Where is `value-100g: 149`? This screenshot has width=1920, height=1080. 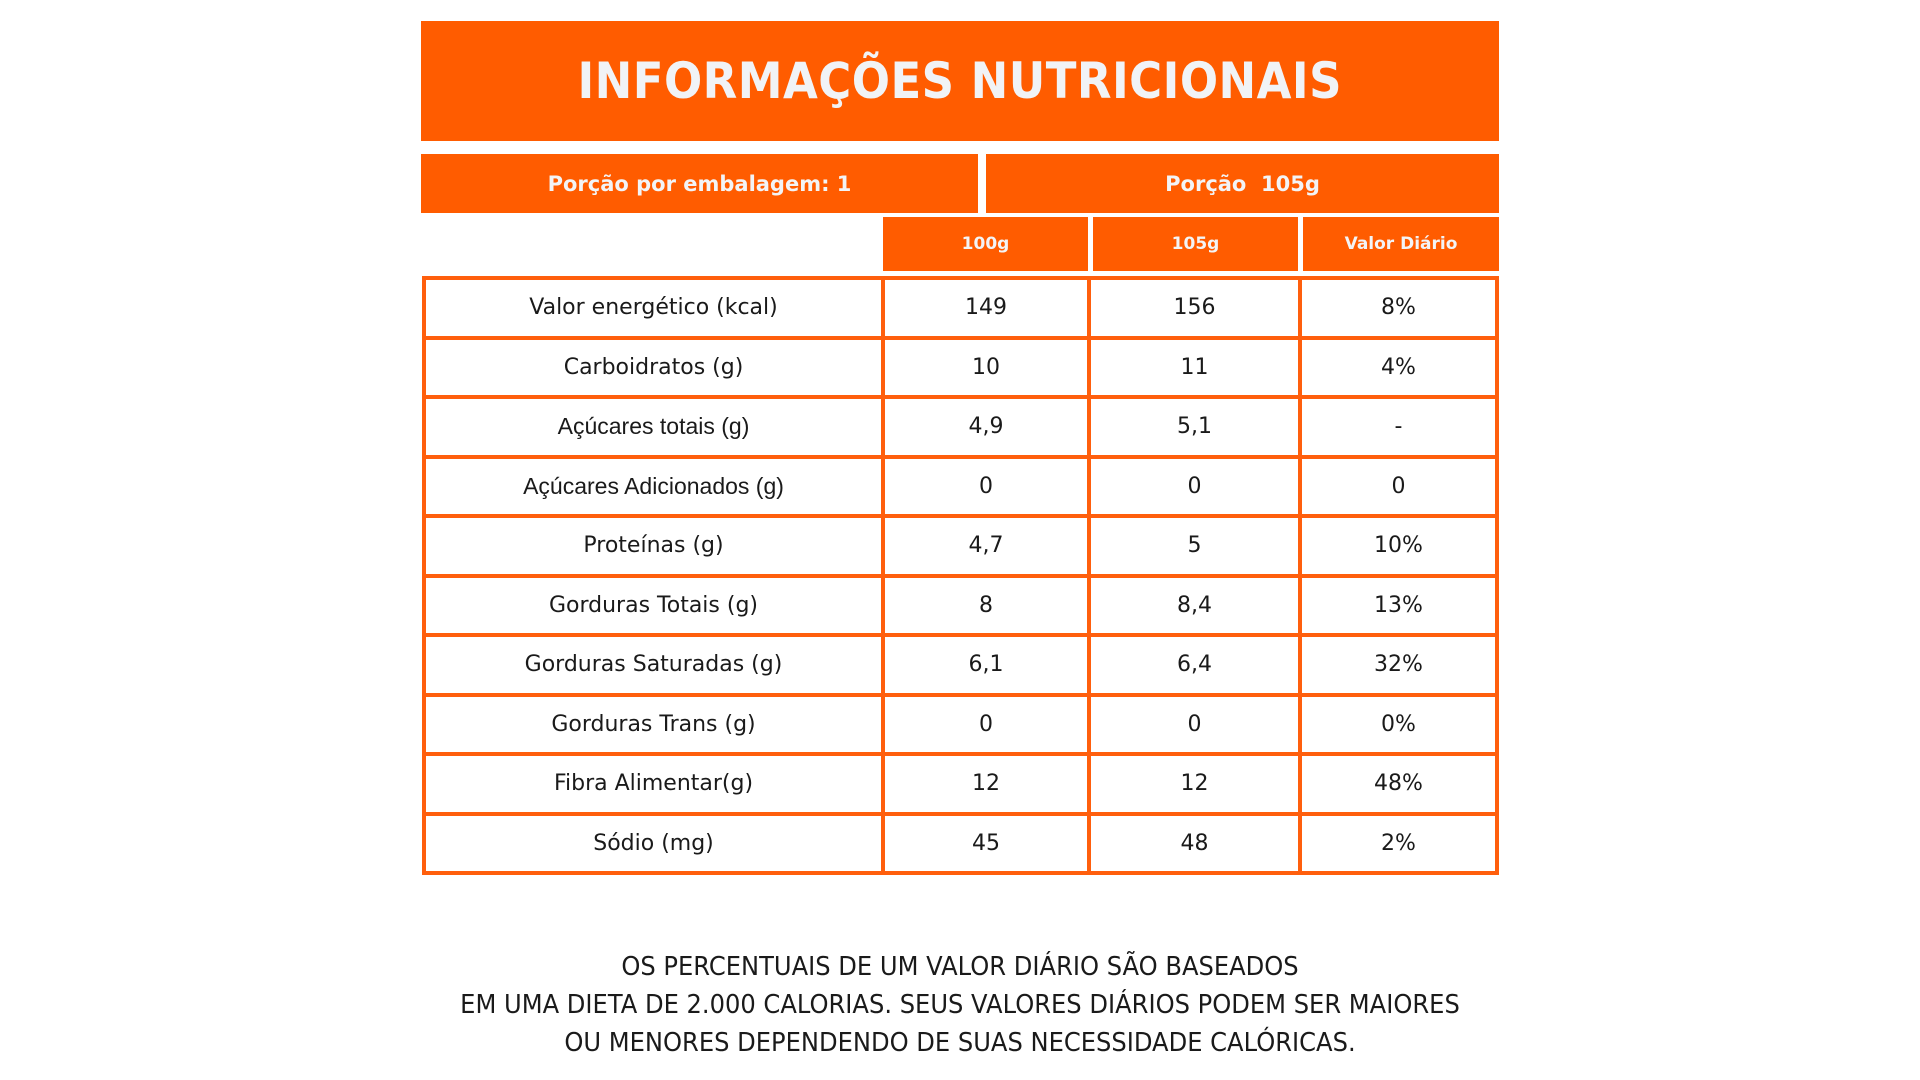 value-100g: 149 is located at coordinates (986, 308).